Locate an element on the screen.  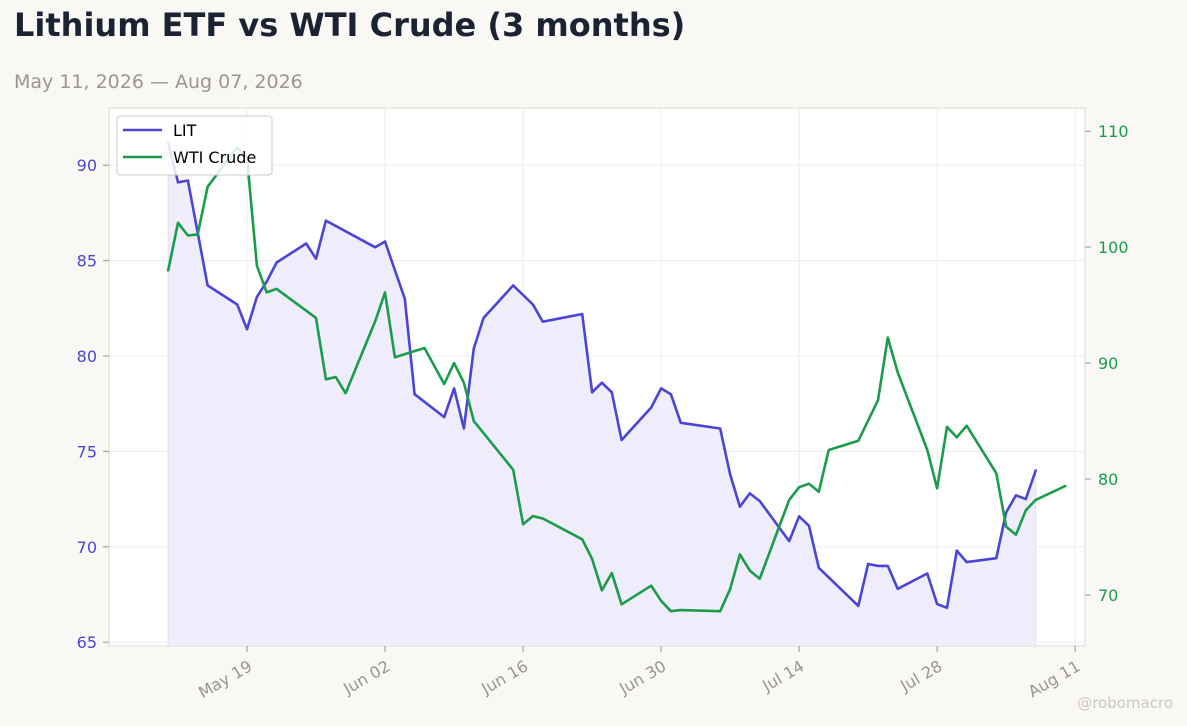
y-right-tick-label: 110 is located at coordinates (1113, 131).